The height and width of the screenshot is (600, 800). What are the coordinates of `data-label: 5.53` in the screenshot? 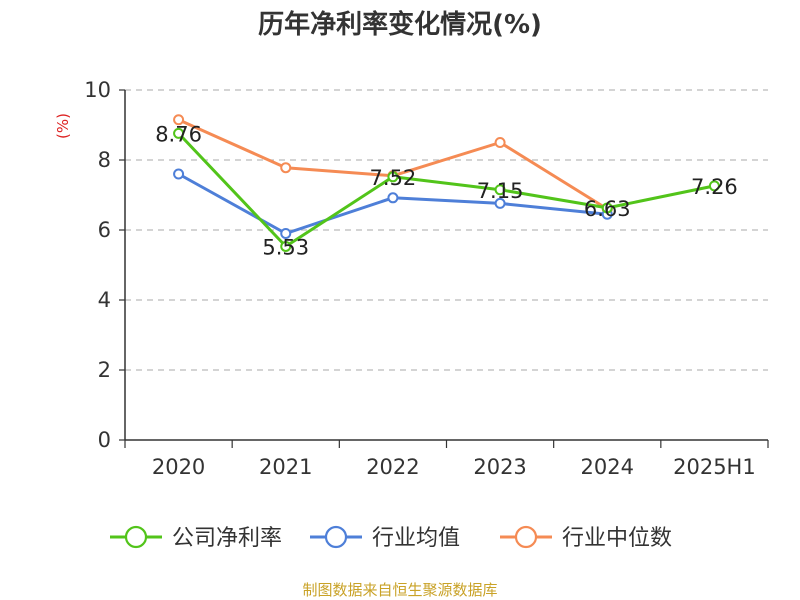 It's located at (285, 247).